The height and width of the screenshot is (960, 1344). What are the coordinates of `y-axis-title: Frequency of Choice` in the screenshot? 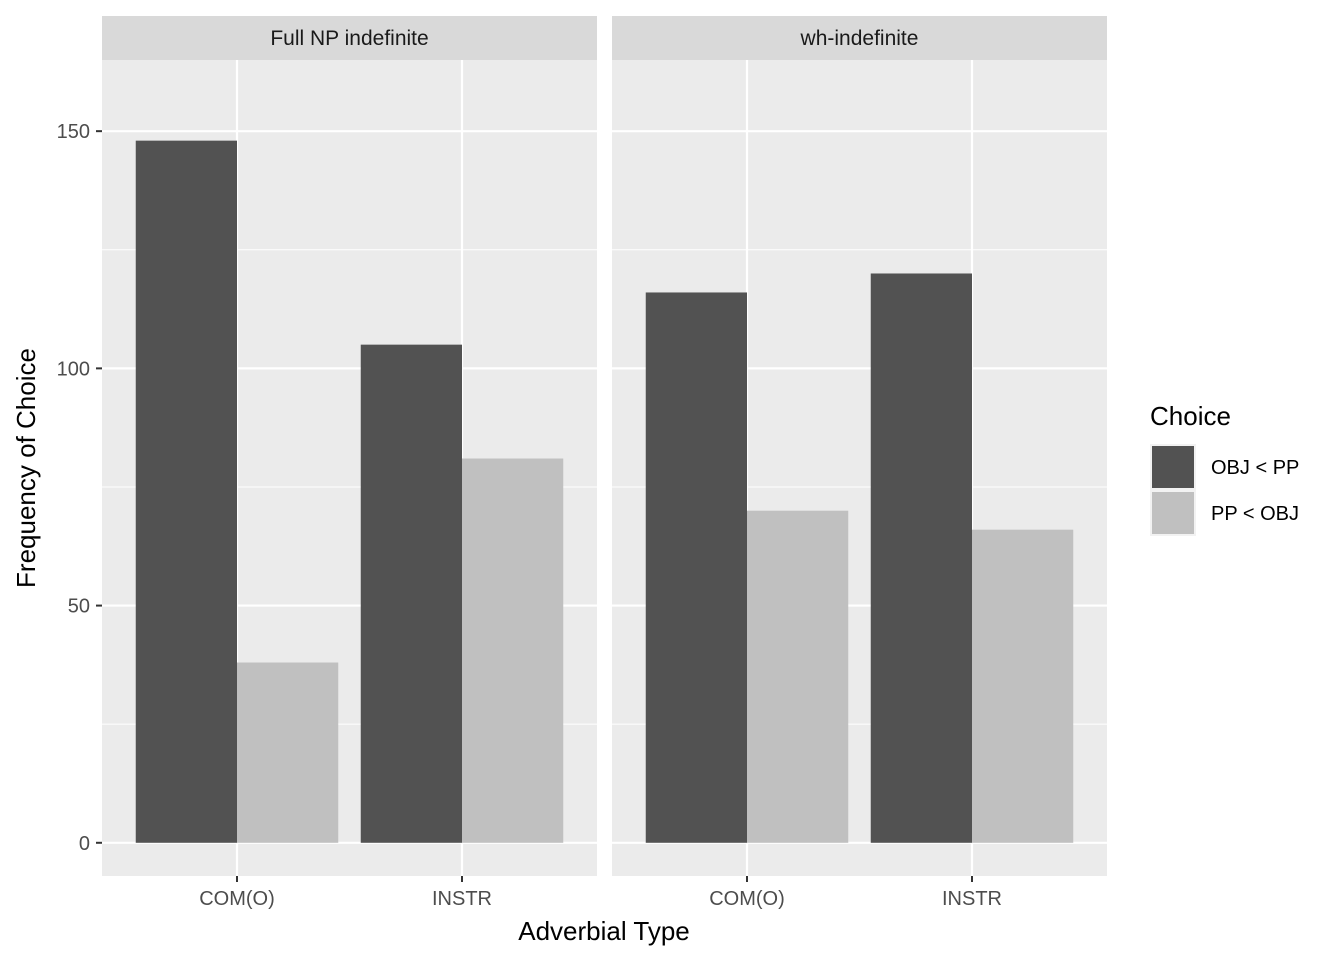 It's located at (26, 468).